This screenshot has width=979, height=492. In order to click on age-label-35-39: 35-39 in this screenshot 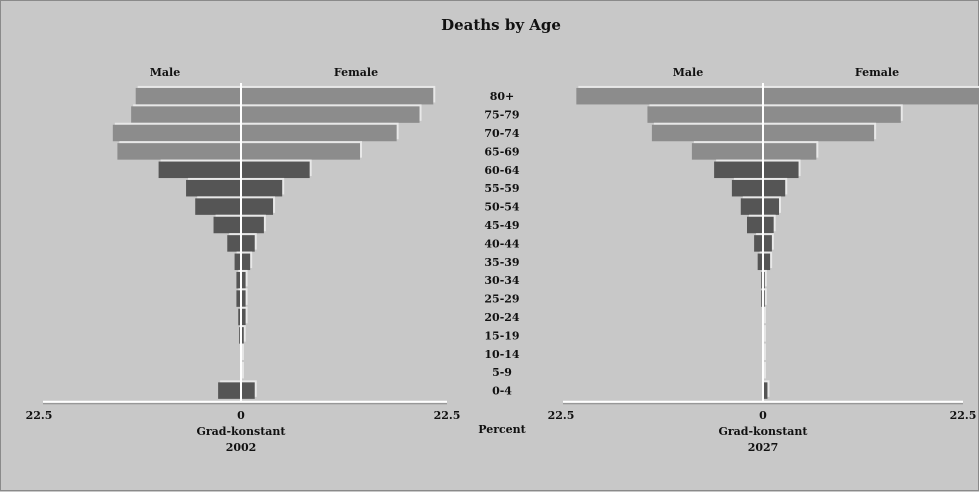, I will do `click(501, 262)`.